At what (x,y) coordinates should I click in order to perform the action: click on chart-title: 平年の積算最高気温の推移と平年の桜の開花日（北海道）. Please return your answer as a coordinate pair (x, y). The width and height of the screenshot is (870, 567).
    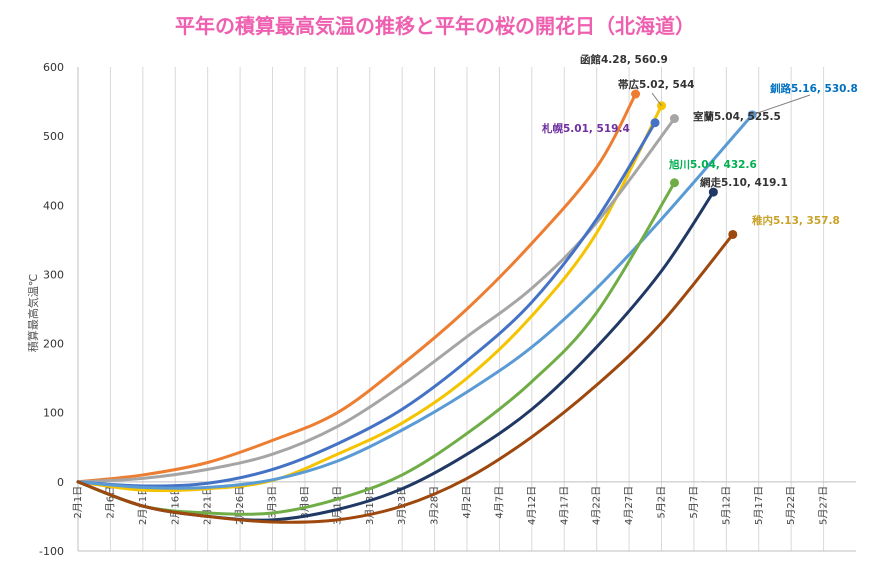
    Looking at the image, I should click on (435, 26).